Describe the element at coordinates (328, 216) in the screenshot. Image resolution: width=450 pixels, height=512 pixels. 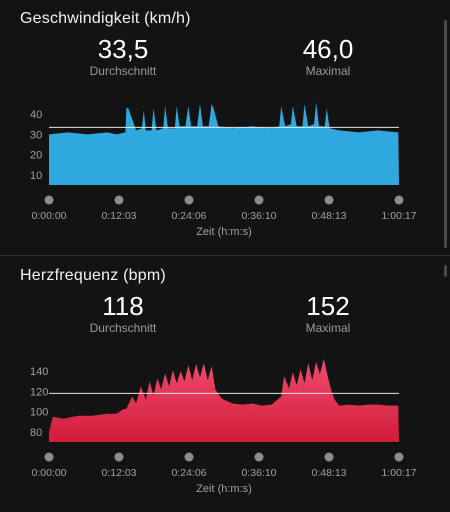
I see `speed-xtick-label: 0:48:13` at that location.